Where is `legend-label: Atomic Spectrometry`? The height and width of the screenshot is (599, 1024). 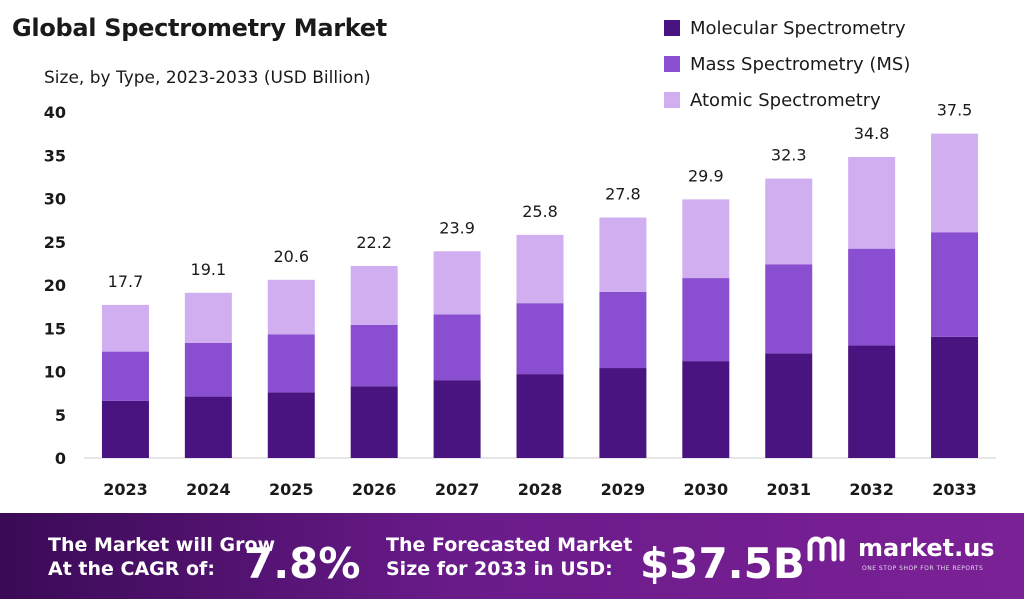
legend-label: Atomic Spectrometry is located at coordinates (785, 100).